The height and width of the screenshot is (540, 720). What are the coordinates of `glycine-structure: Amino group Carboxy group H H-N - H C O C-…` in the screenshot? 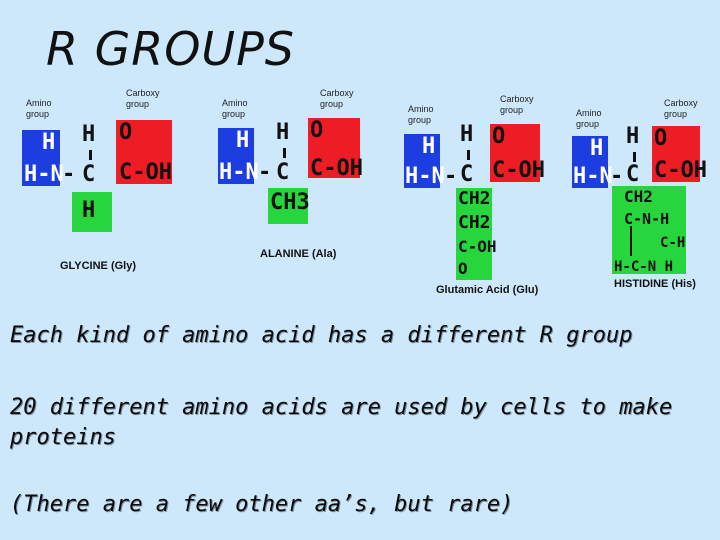 It's located at (110, 190).